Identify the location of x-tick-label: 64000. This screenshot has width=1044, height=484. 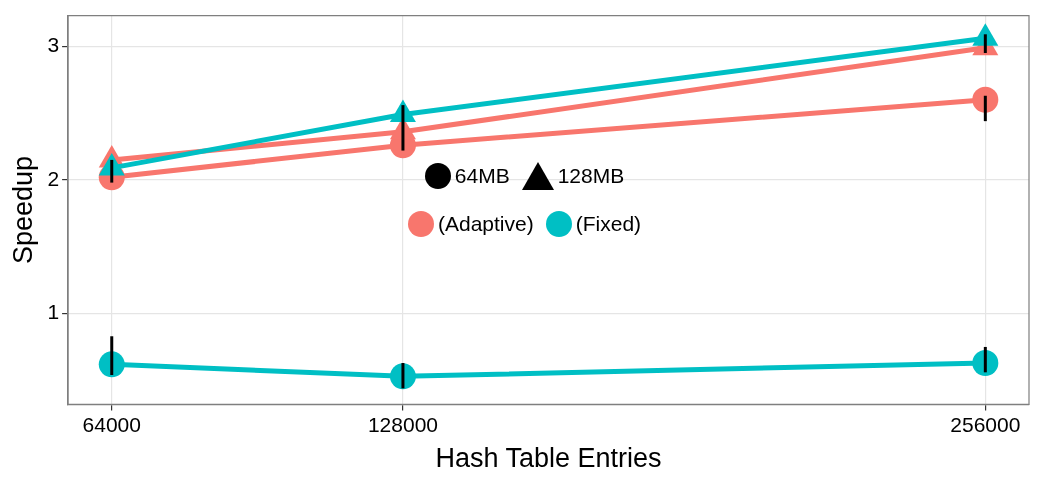
(111, 424).